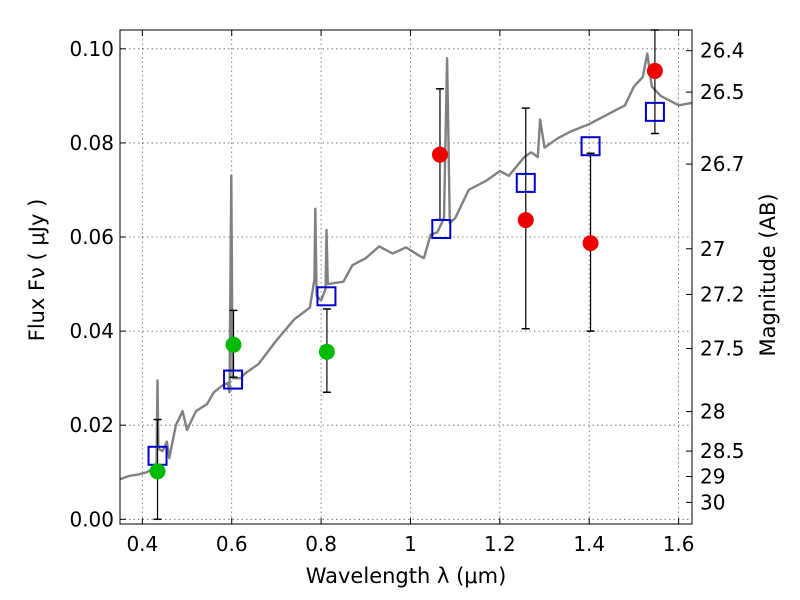 This screenshot has width=800, height=600. Describe the element at coordinates (679, 544) in the screenshot. I see `x-tick-label: 1.6` at that location.